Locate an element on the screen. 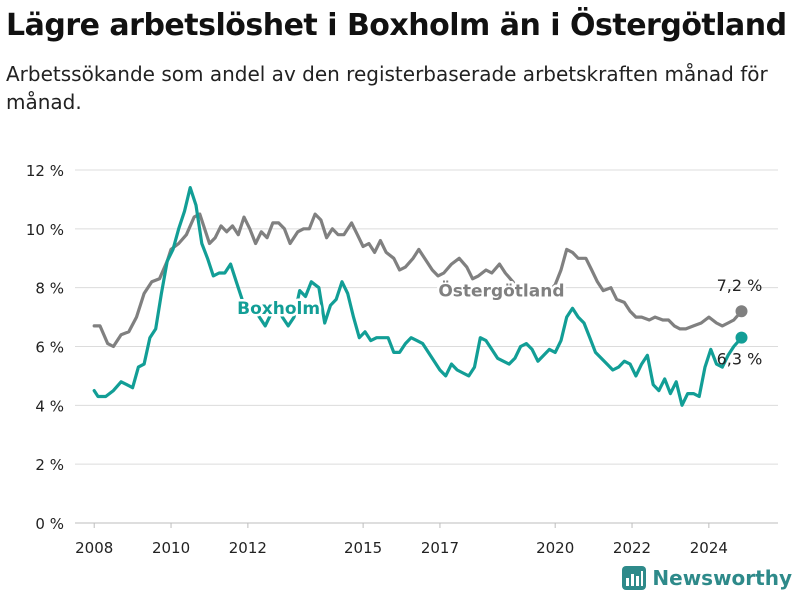 The width and height of the screenshot is (800, 600). label-layer: 7,2 % 6,3 % Östergötland Boxholm is located at coordinates (499, 322).